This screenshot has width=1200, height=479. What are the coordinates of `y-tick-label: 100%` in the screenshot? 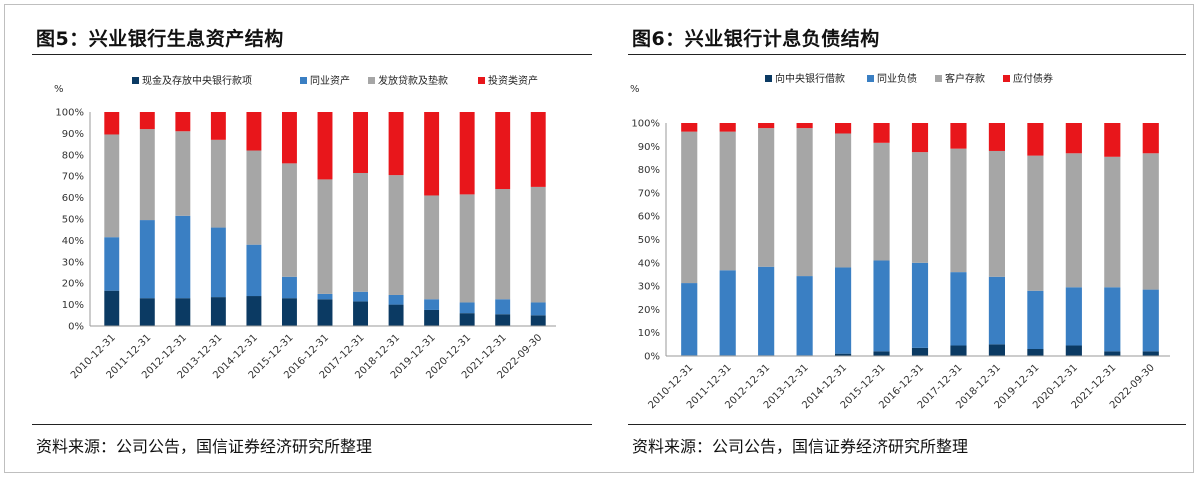 It's located at (645, 124).